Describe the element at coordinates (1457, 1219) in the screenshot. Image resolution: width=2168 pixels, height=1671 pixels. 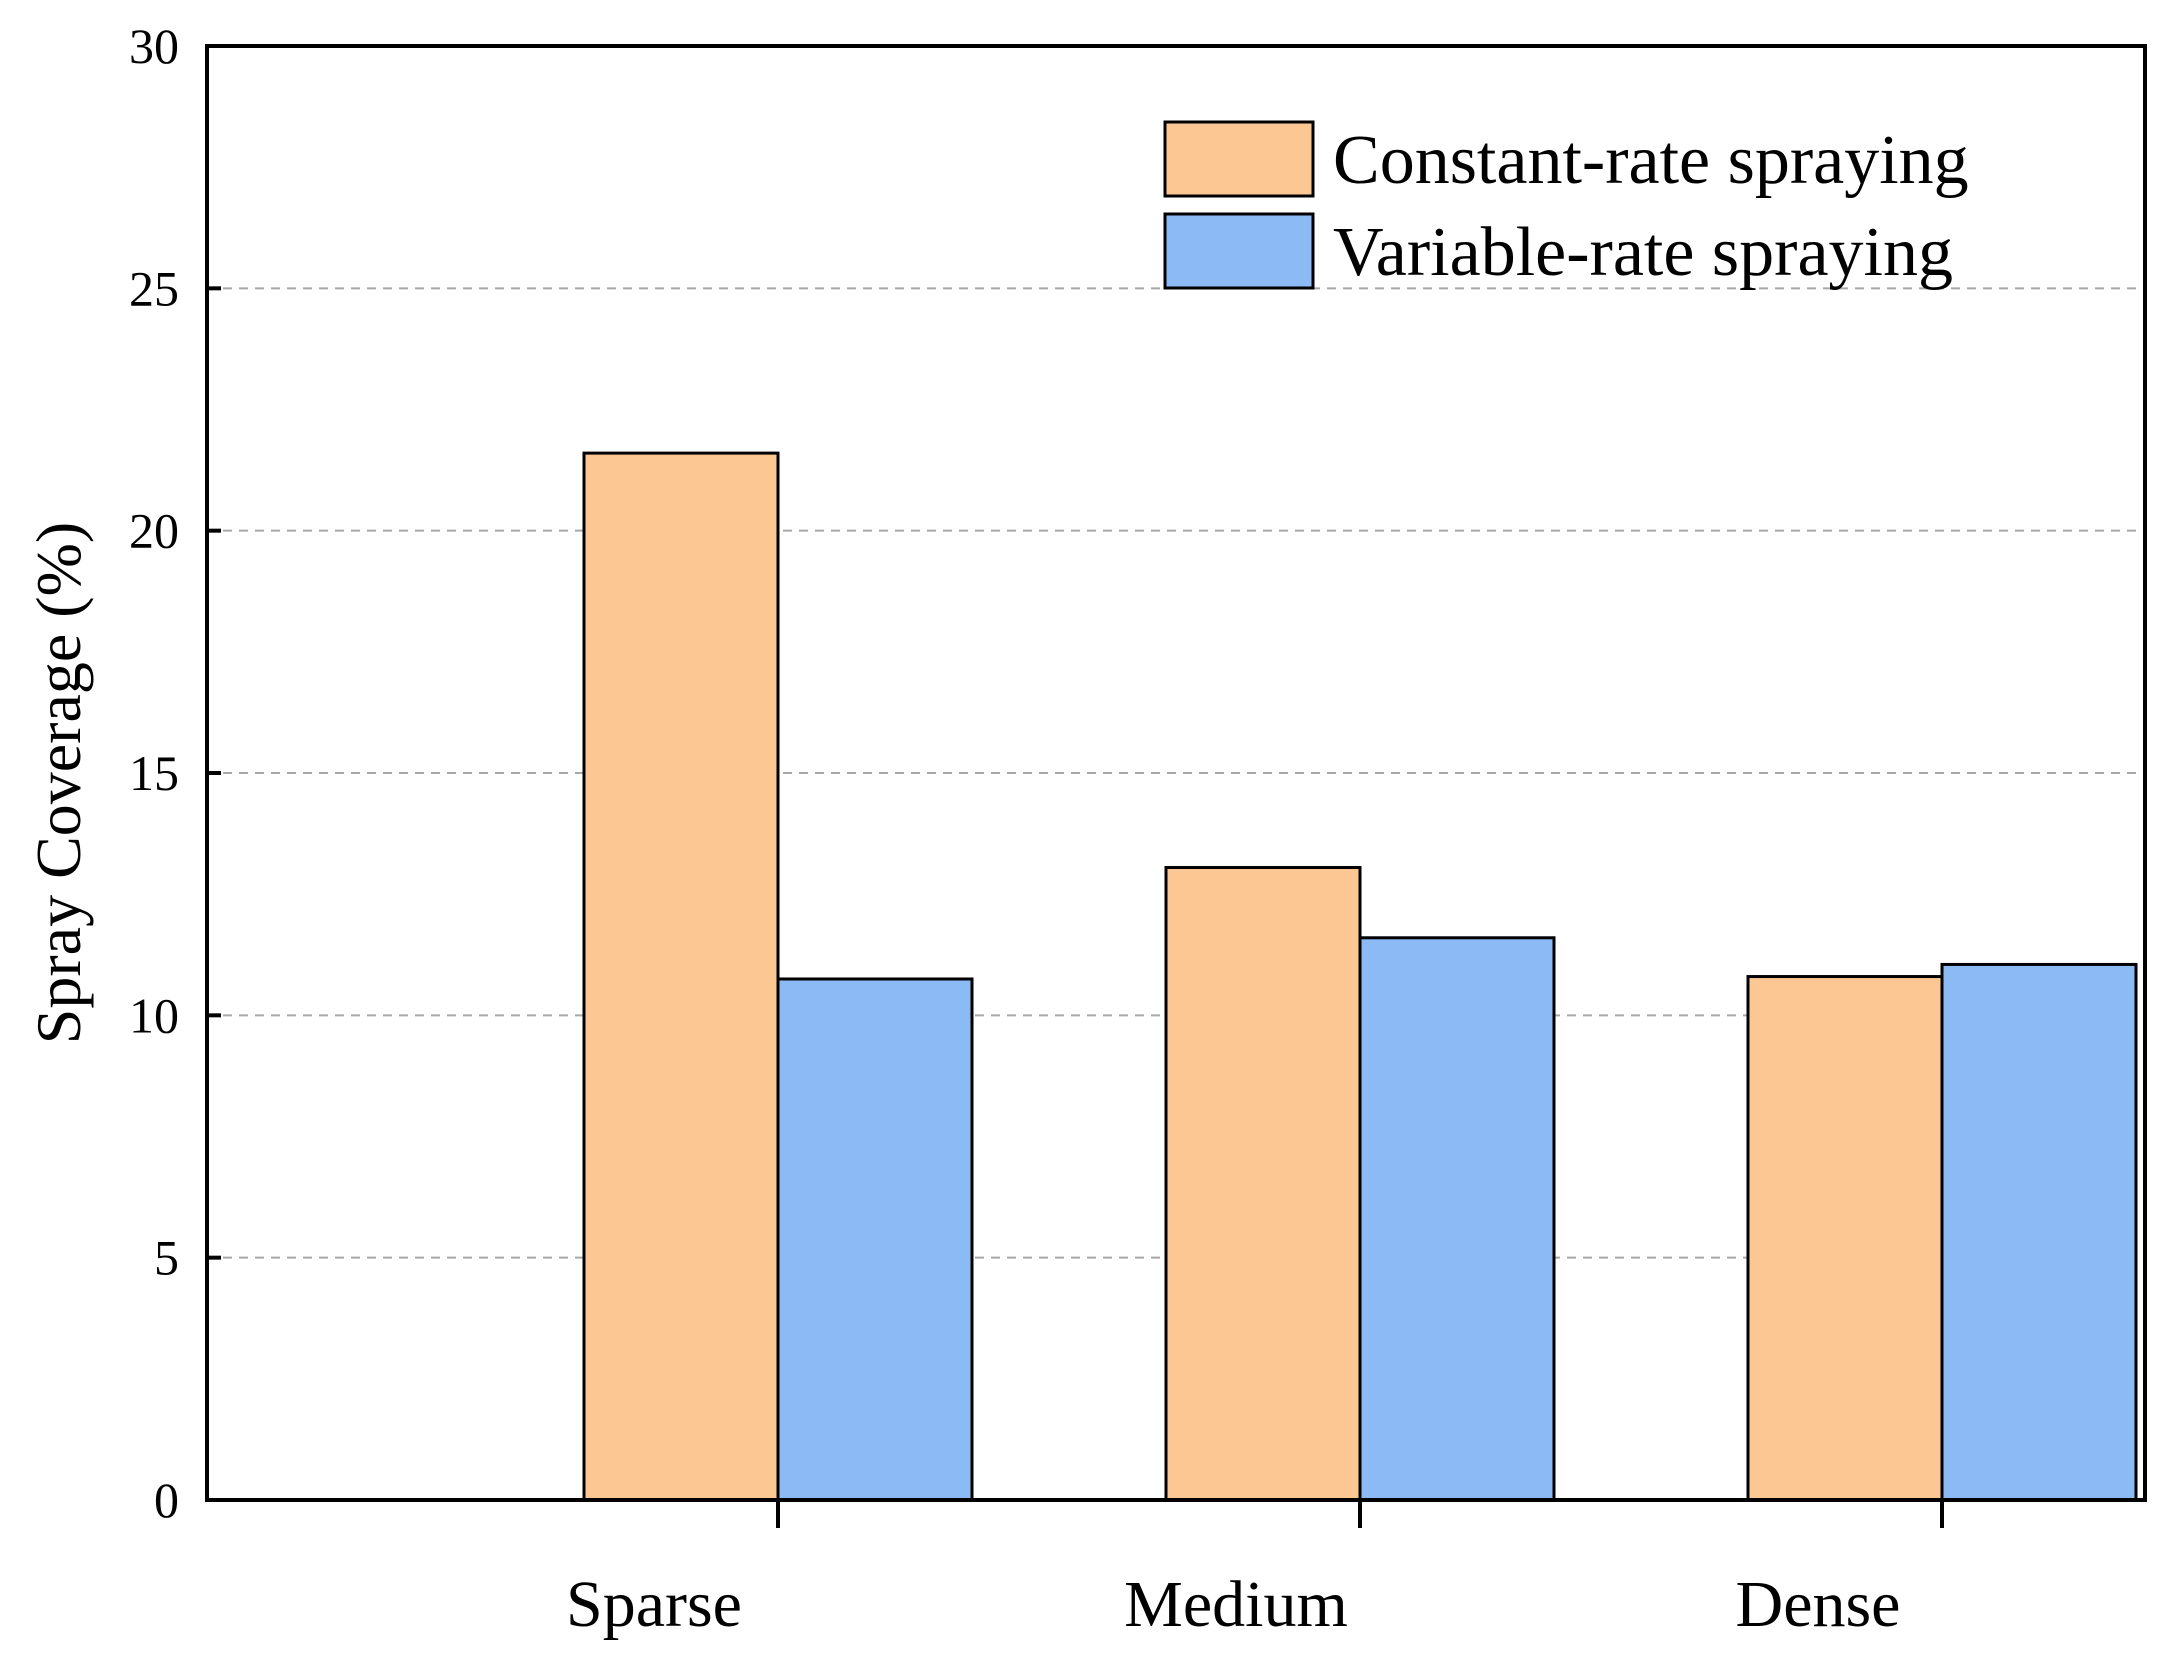
I see `bar-medium-variable` at that location.